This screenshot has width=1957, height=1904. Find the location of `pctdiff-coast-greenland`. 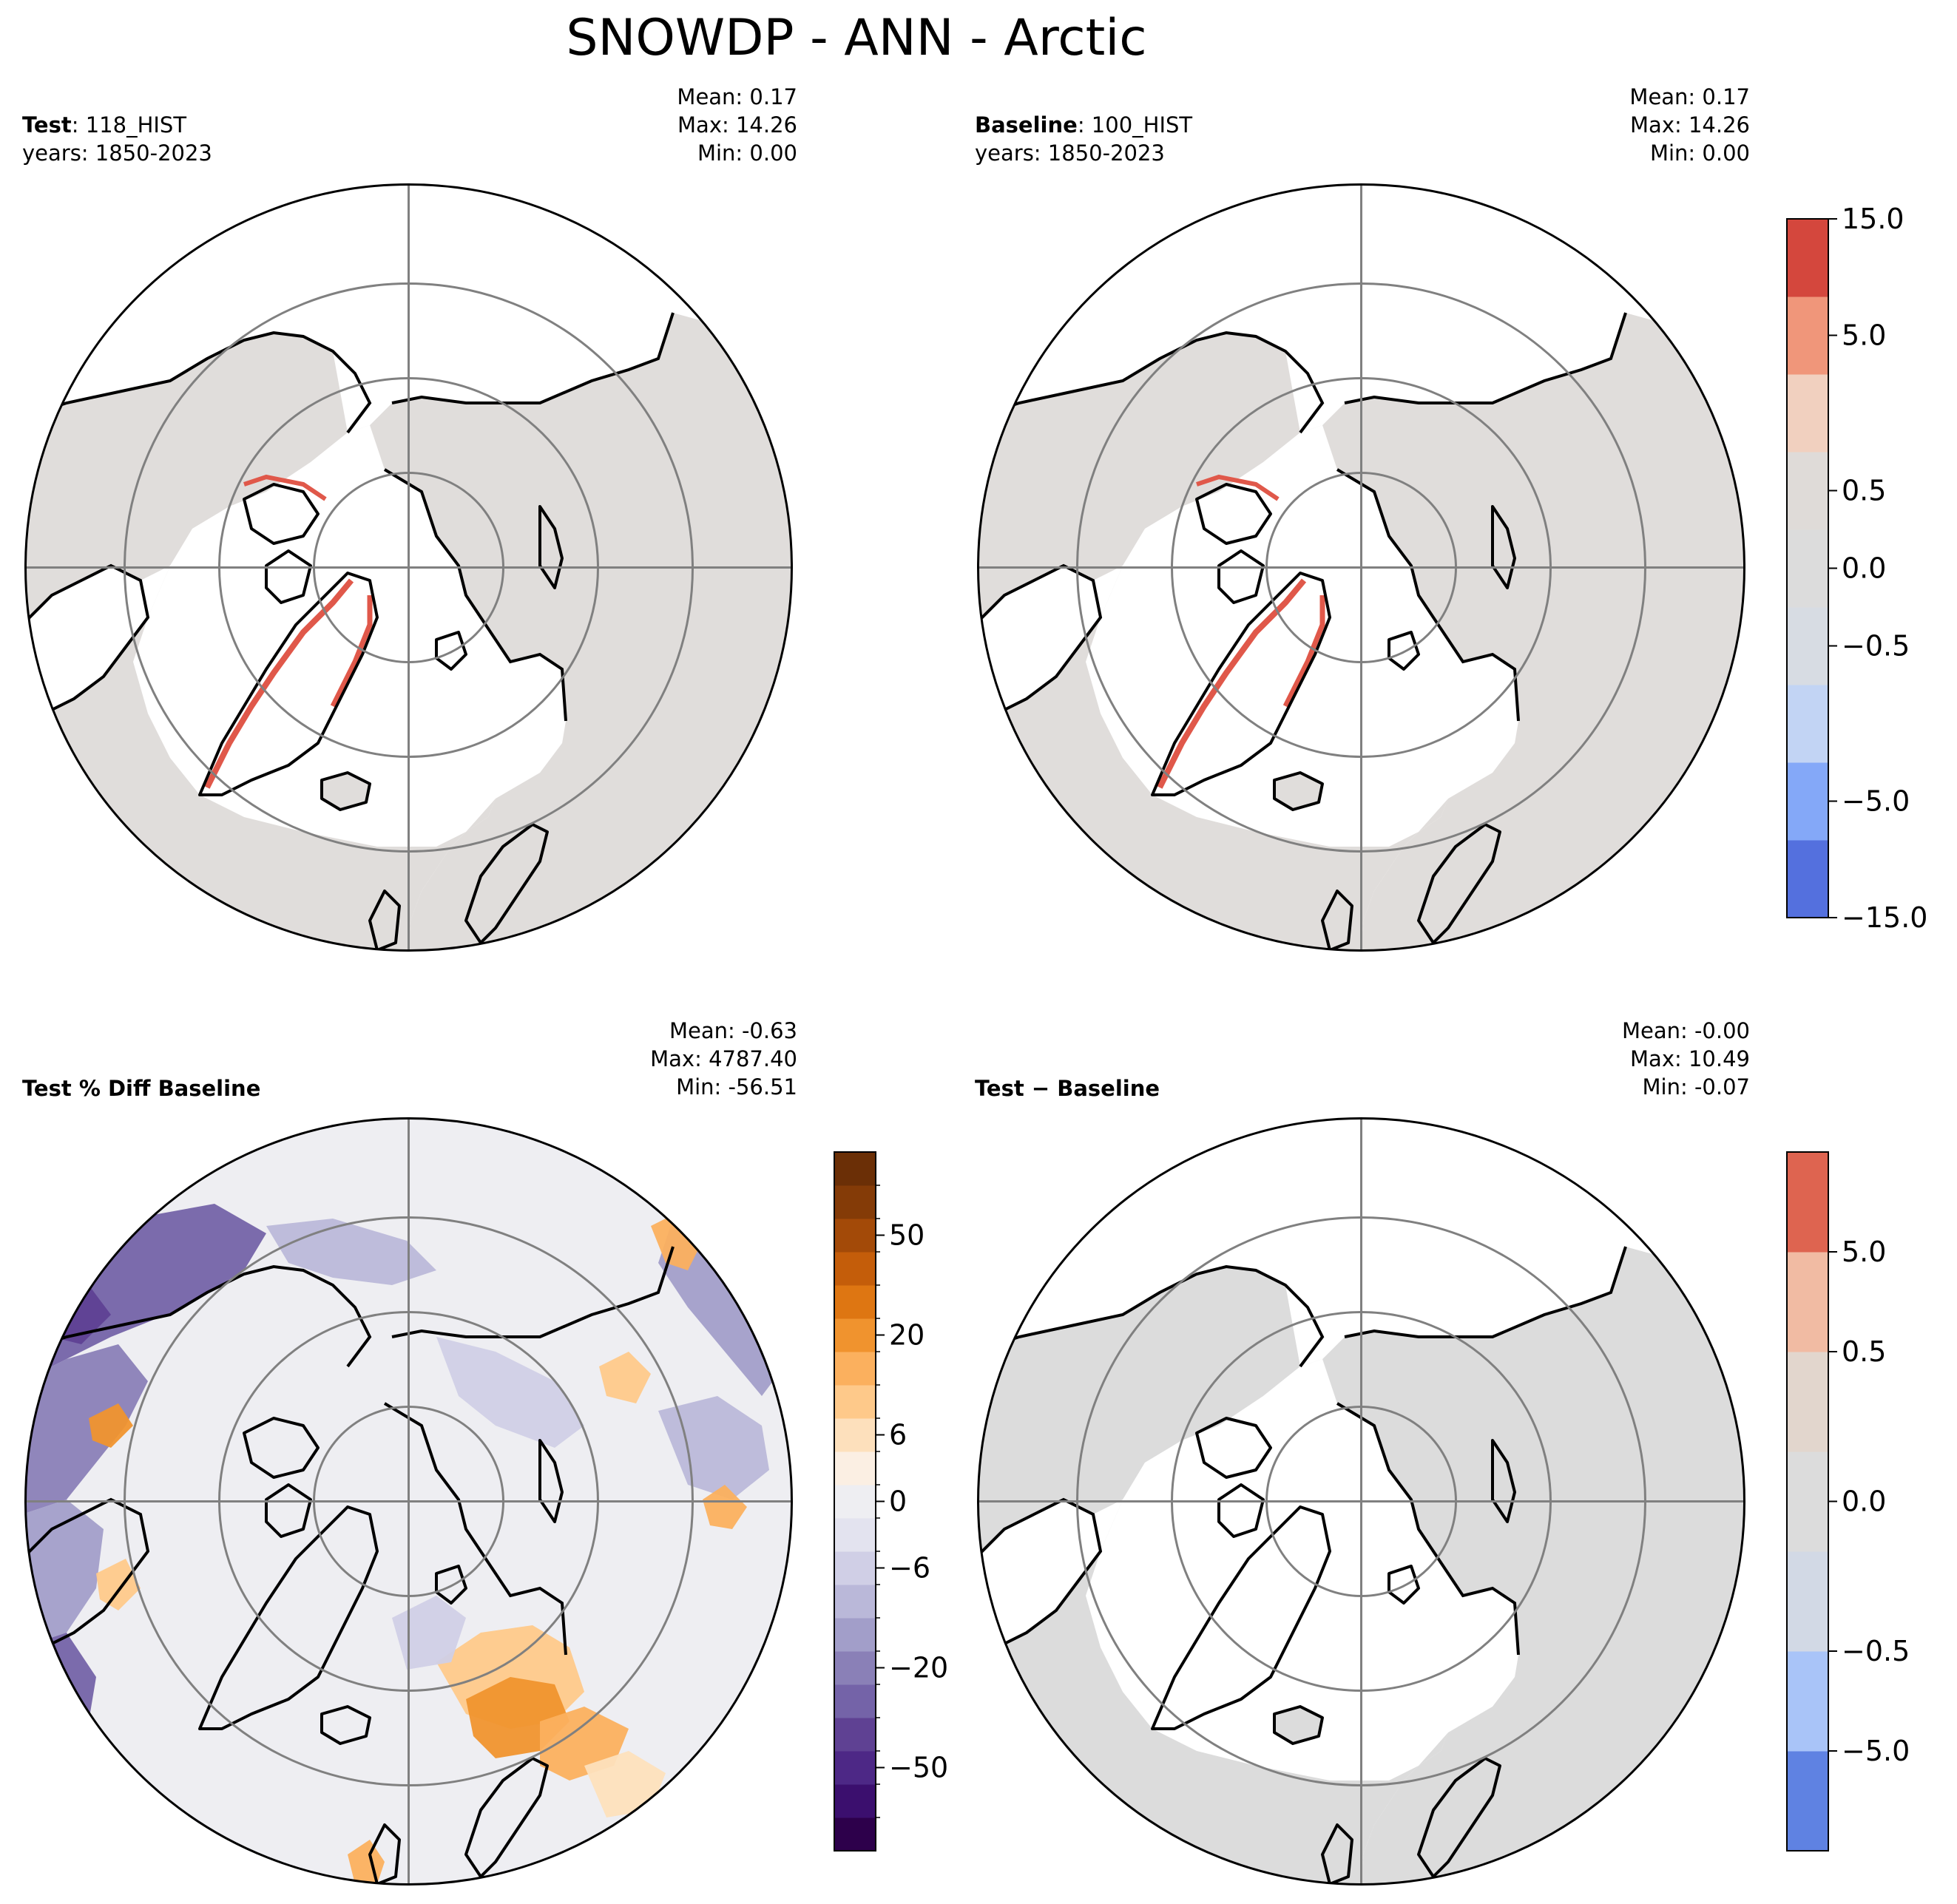

pctdiff-coast-greenland is located at coordinates (288, 1617).